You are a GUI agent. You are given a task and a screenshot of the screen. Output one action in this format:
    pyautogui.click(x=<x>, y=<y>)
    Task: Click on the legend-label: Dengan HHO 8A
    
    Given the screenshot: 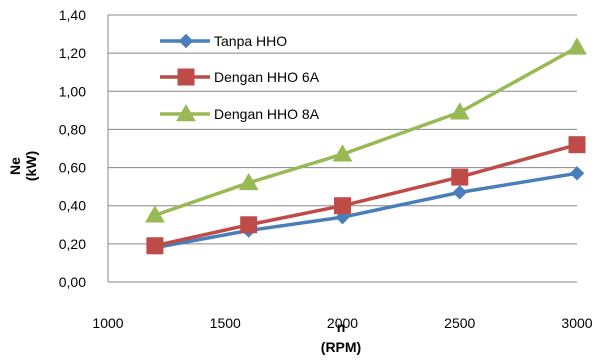 What is the action you would take?
    pyautogui.click(x=267, y=114)
    